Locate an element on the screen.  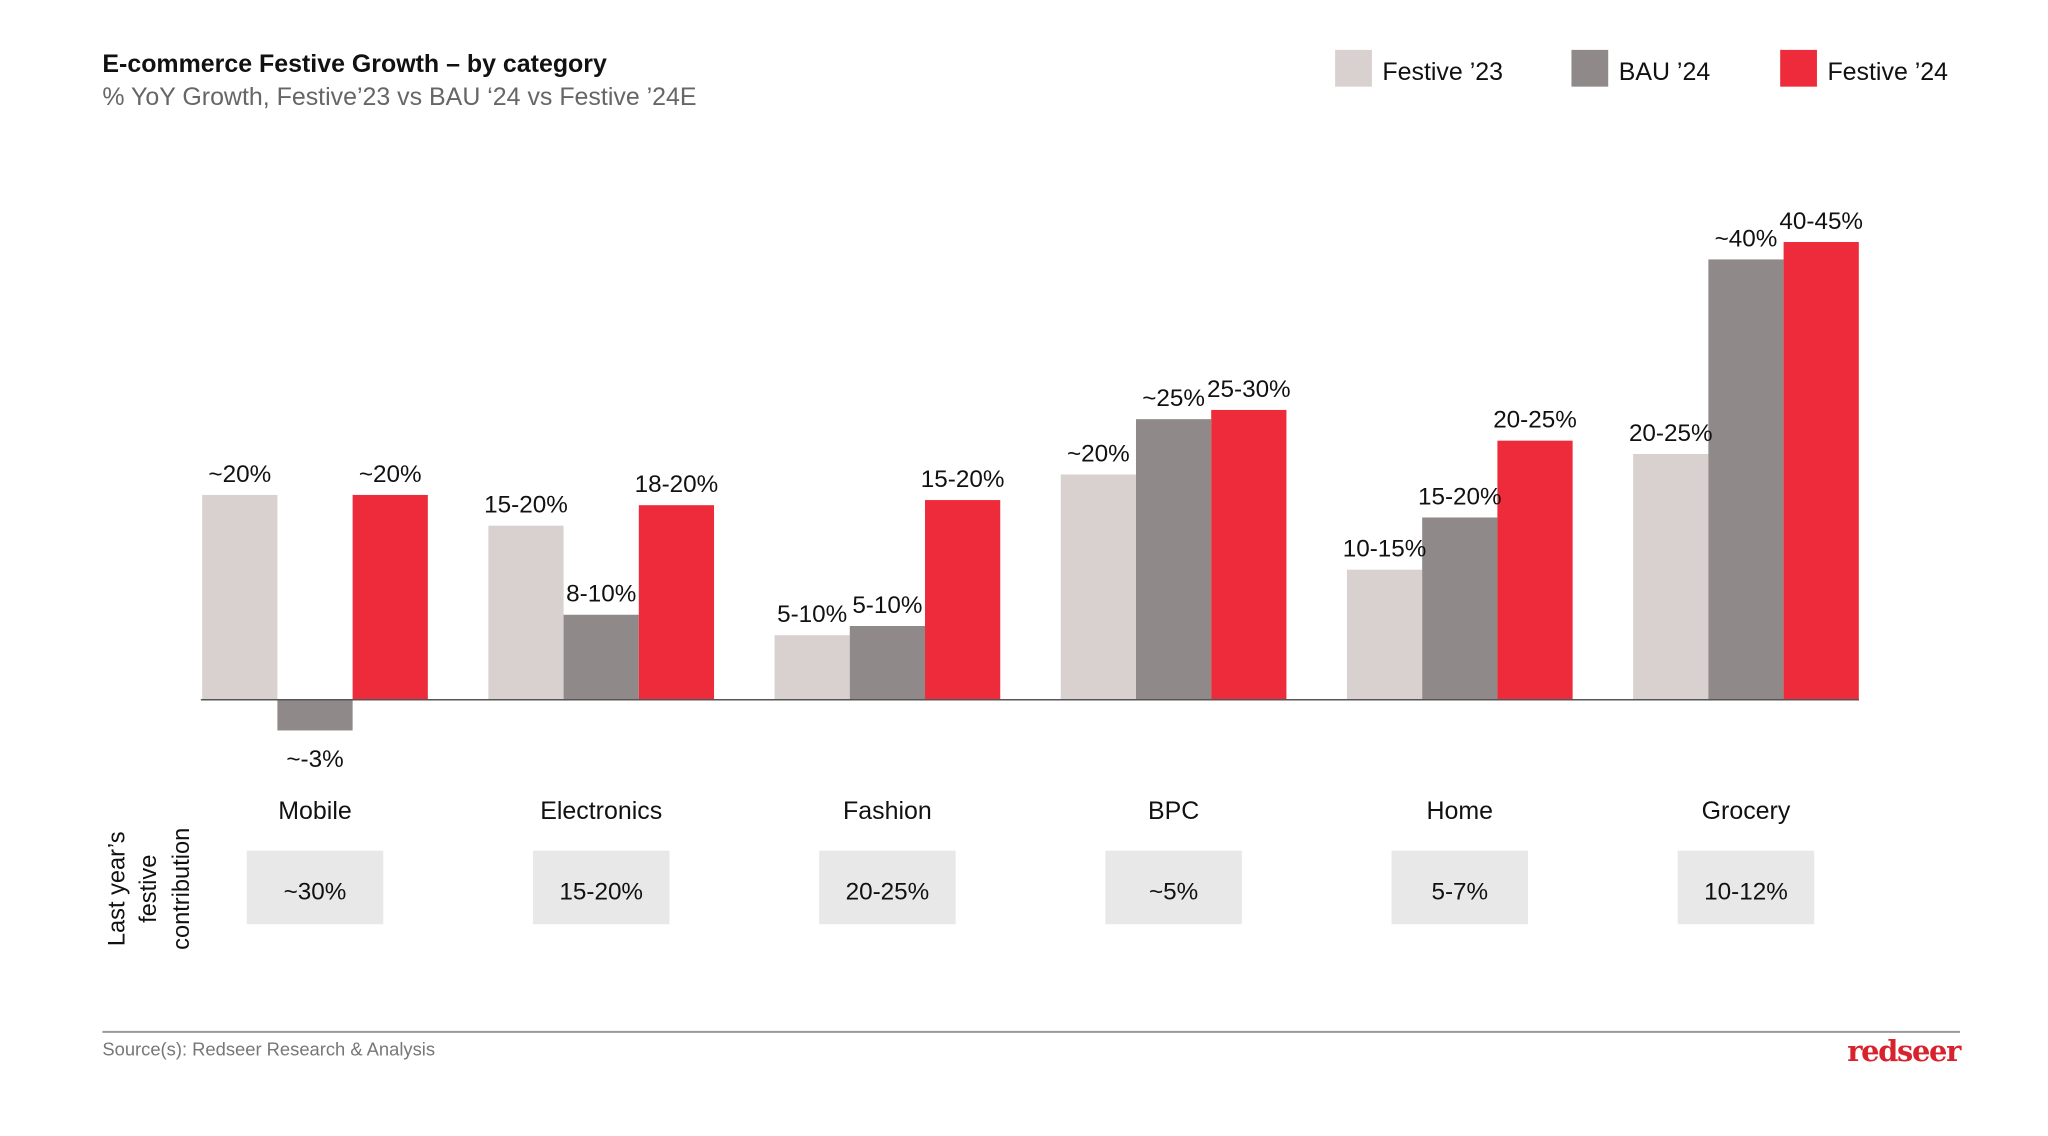
data-label: 25-30% is located at coordinates (1249, 389).